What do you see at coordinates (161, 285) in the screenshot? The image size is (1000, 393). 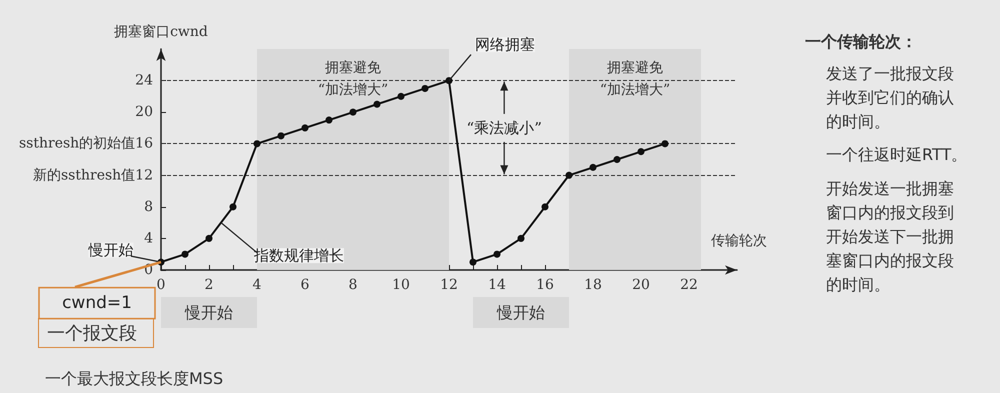 I see `x-tick-label: 0` at bounding box center [161, 285].